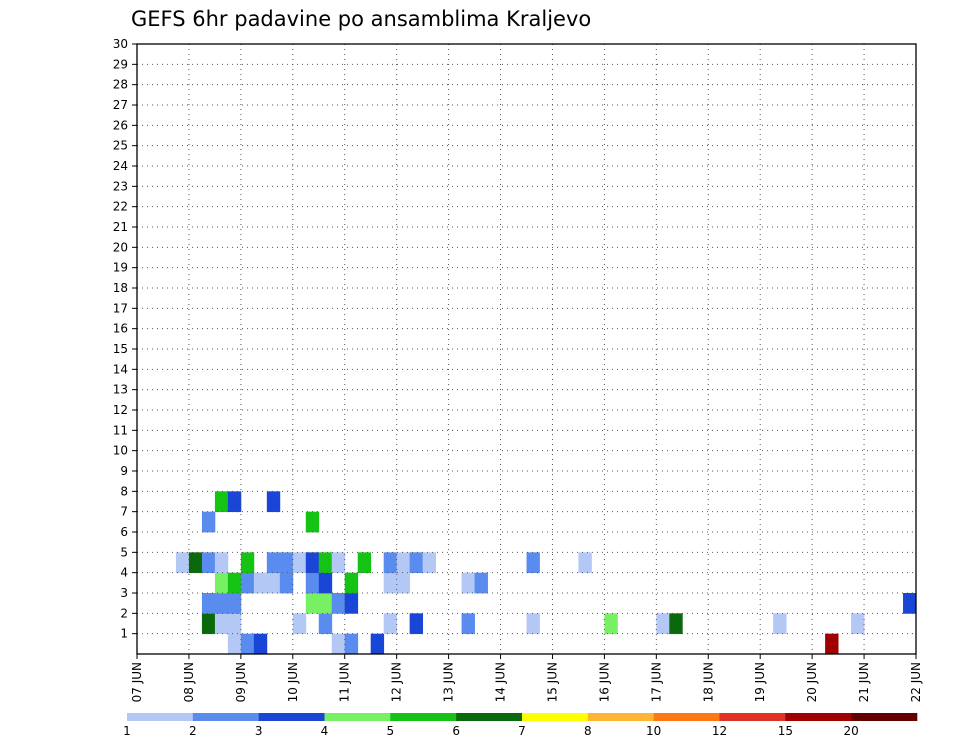 This screenshot has height=742, width=960. I want to click on x-tick-label: 20 JUN, so click(812, 682).